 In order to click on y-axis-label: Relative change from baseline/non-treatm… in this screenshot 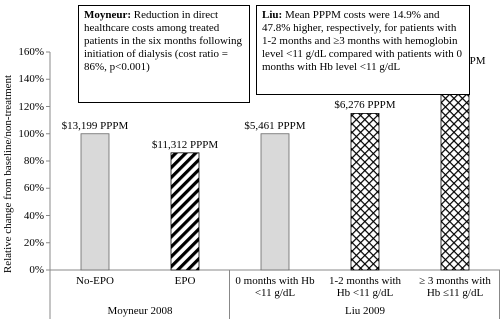, I will do `click(8, 174)`.